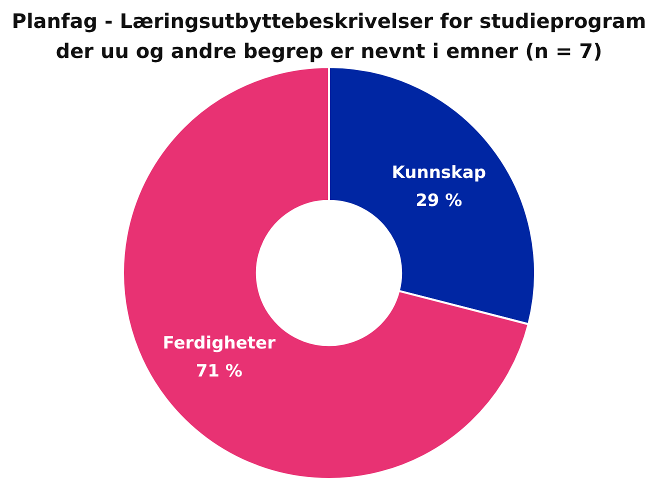 The height and width of the screenshot is (491, 658). What do you see at coordinates (219, 372) in the screenshot?
I see `data-label: 71 %` at bounding box center [219, 372].